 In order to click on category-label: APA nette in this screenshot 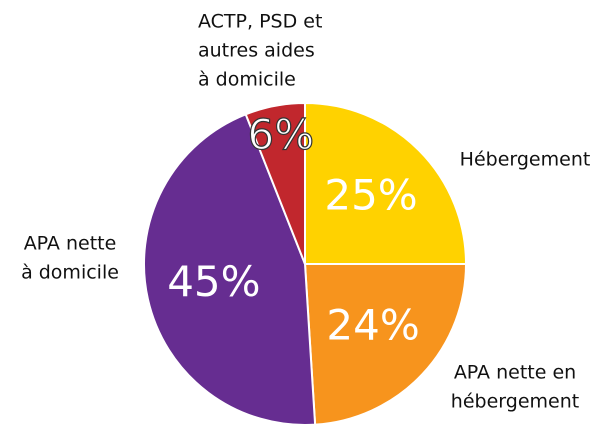, I will do `click(70, 244)`.